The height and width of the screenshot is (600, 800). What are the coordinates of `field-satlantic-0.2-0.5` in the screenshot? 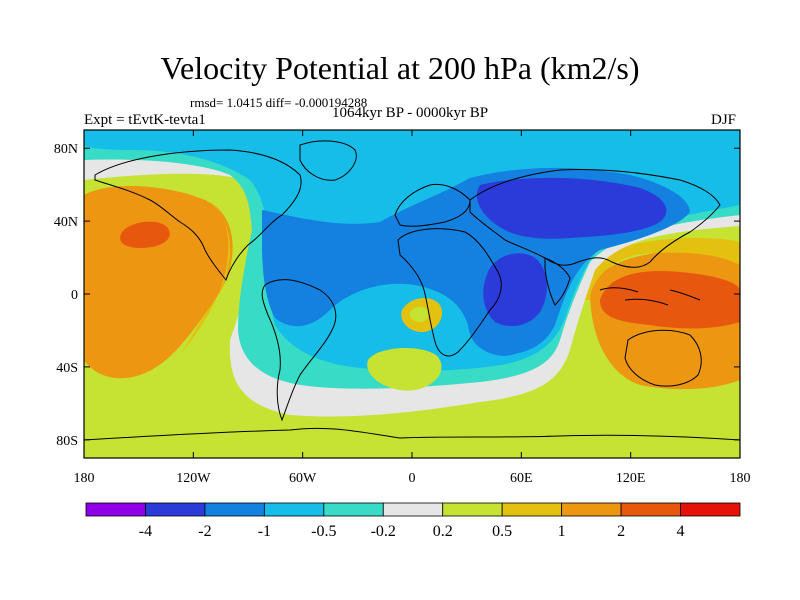 It's located at (419, 314).